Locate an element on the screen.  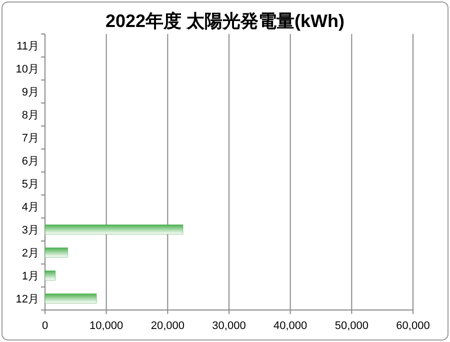
y-tick-label: 6月 is located at coordinates (30, 162).